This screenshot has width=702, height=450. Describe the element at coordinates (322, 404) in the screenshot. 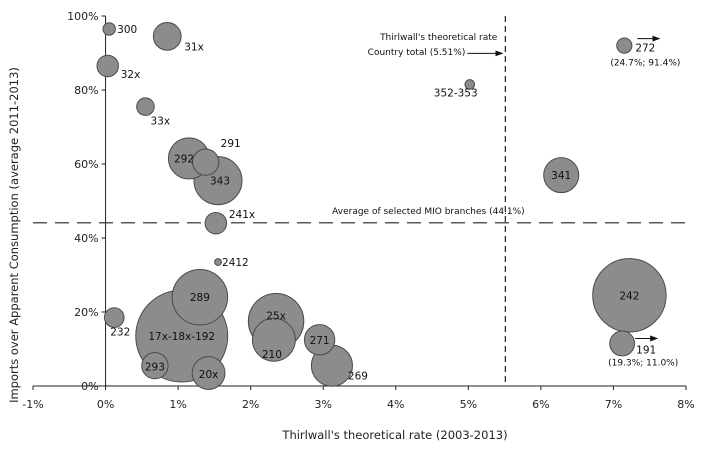

I see `x-tick-label: 3%` at that location.